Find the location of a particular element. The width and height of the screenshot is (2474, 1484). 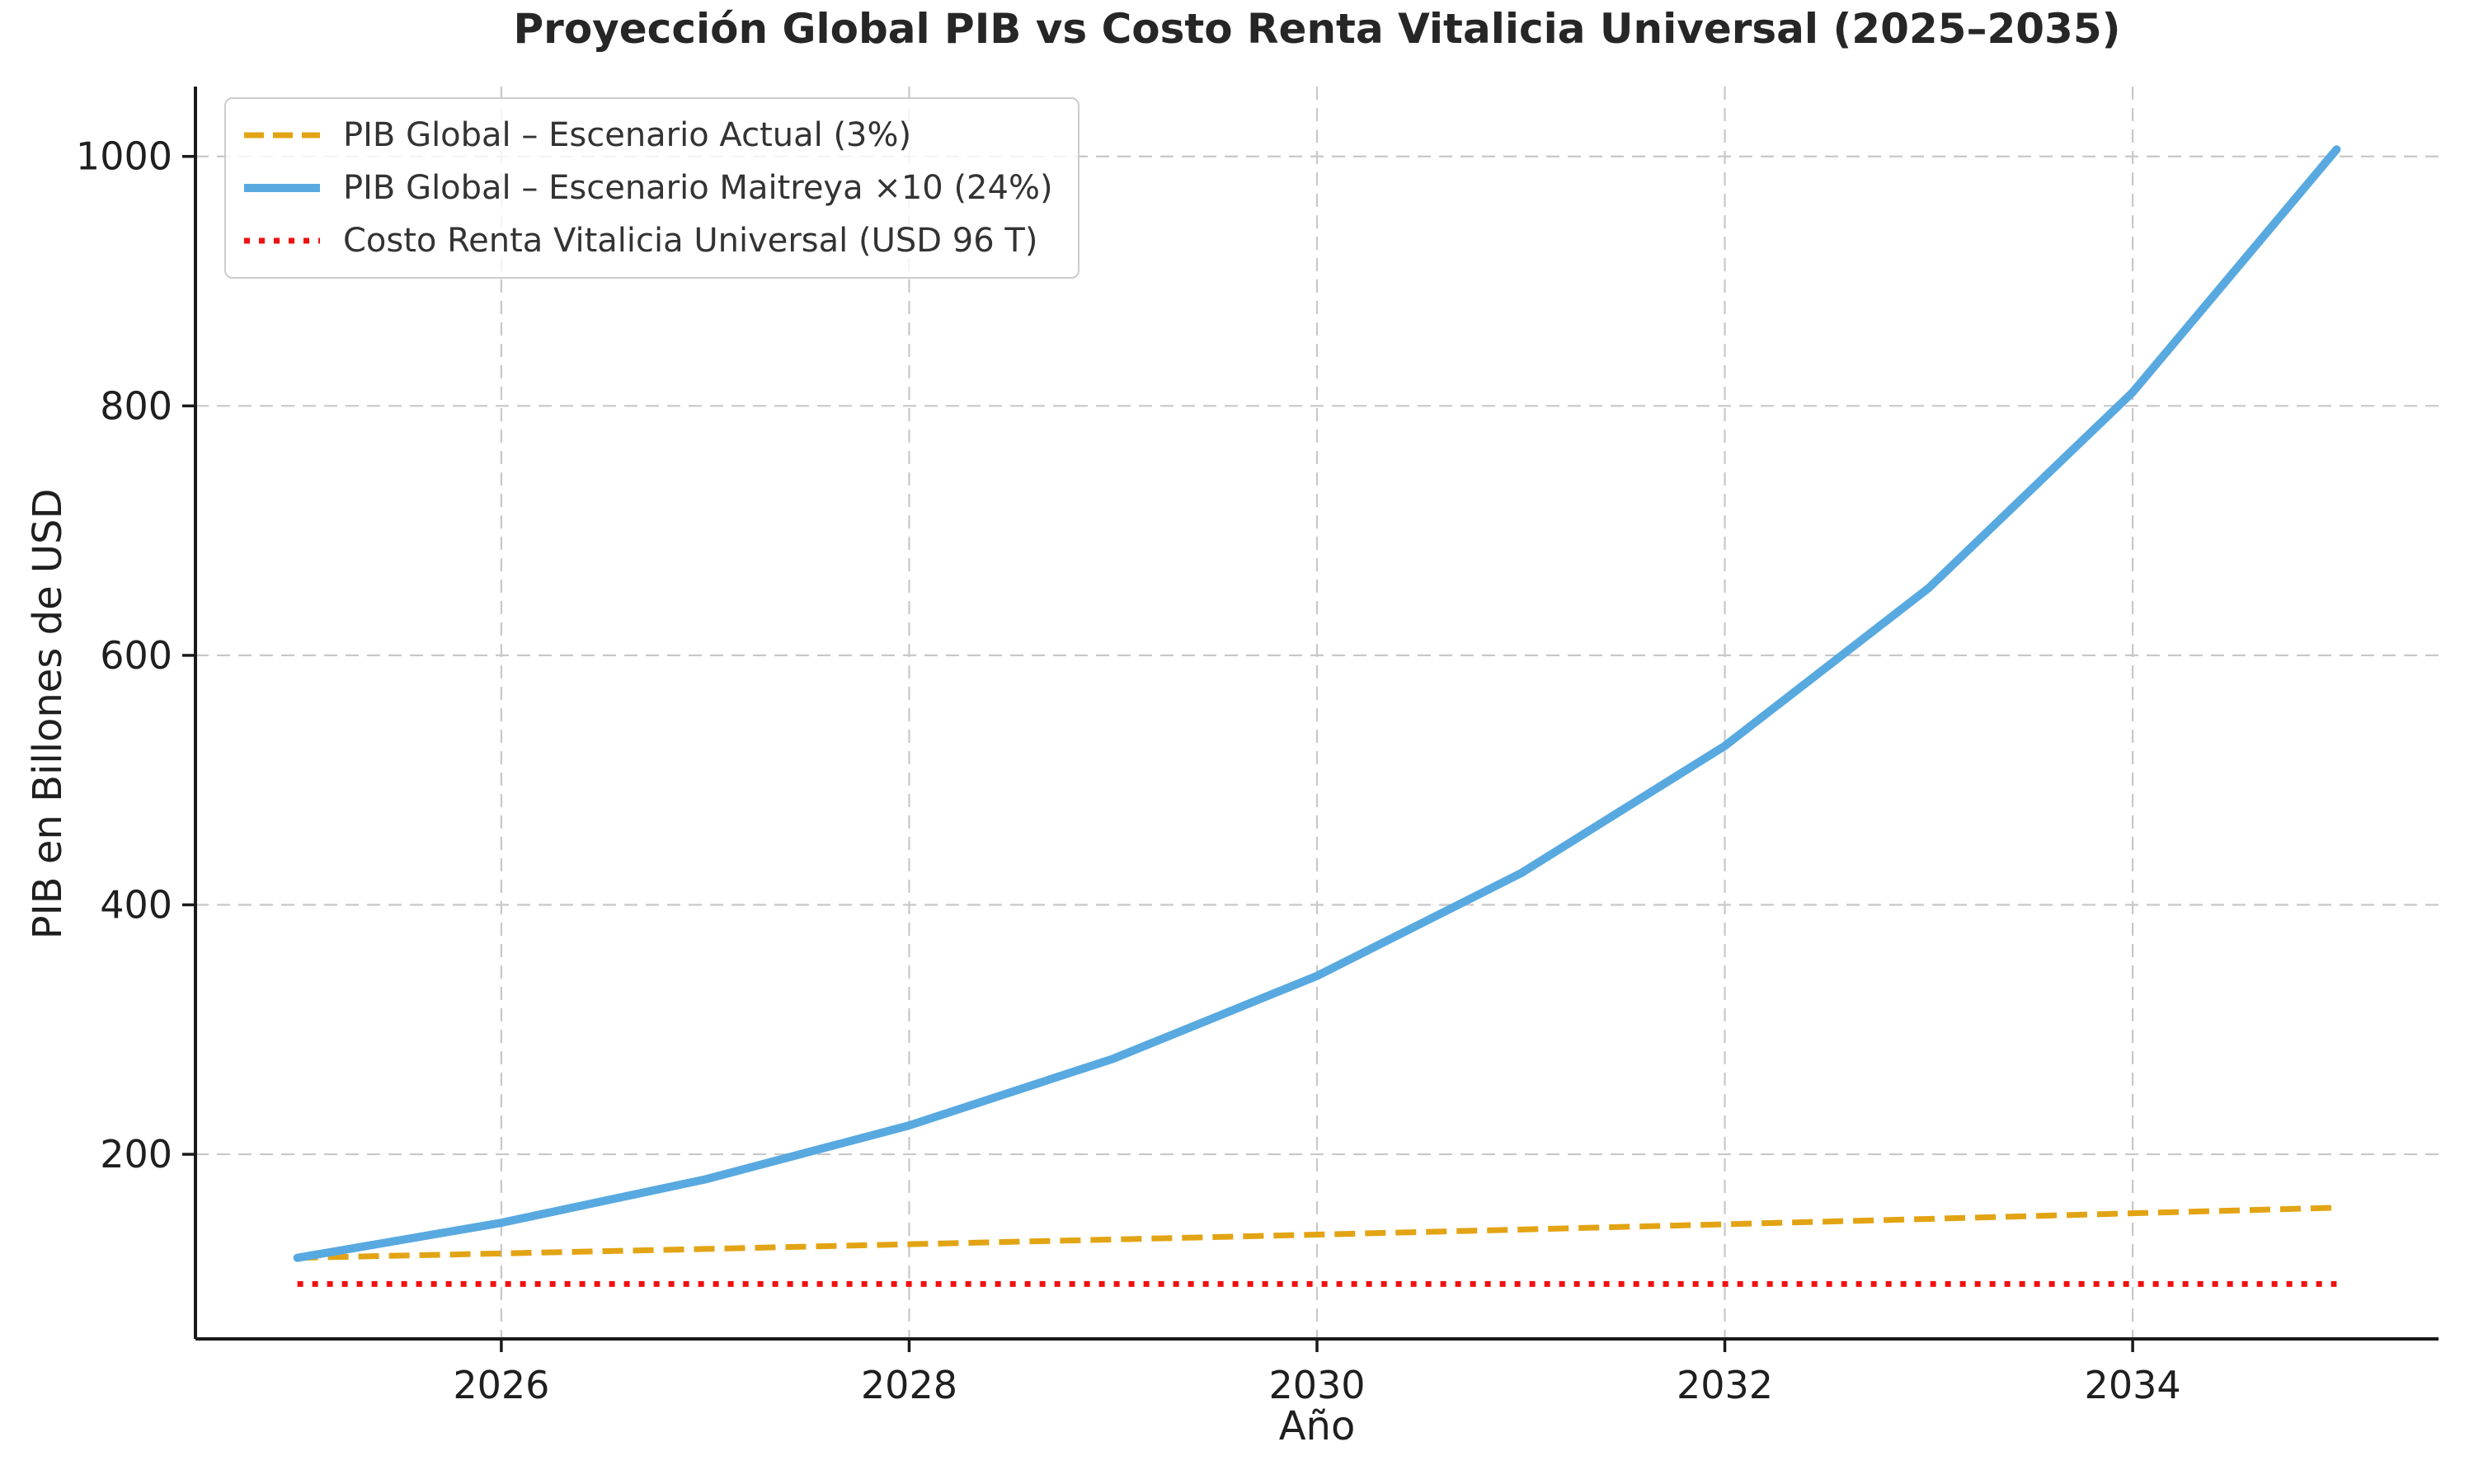

x-tick-label: 2032 is located at coordinates (1725, 1385).